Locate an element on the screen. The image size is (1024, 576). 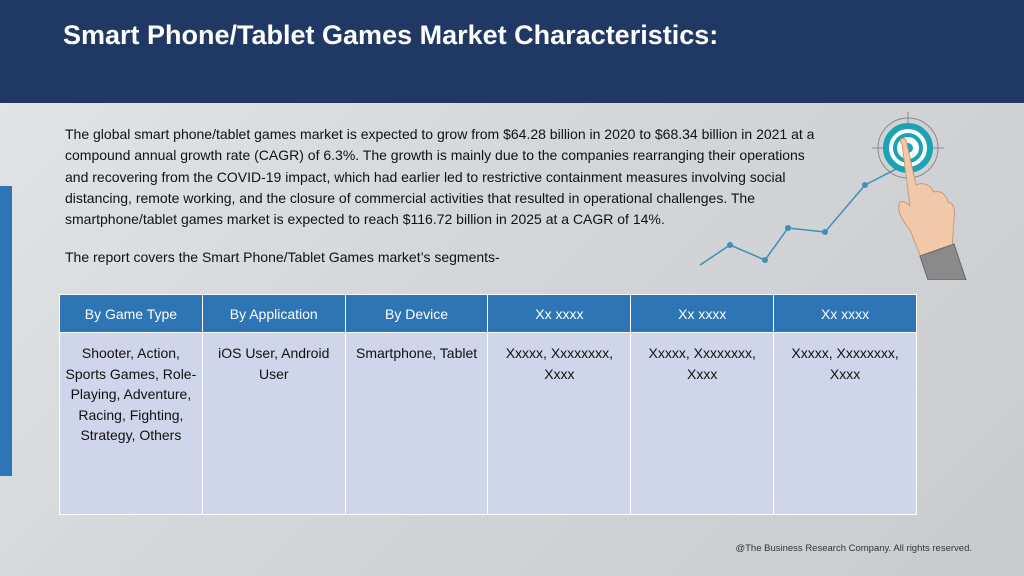
left-accent-bar is located at coordinates (6, 331).